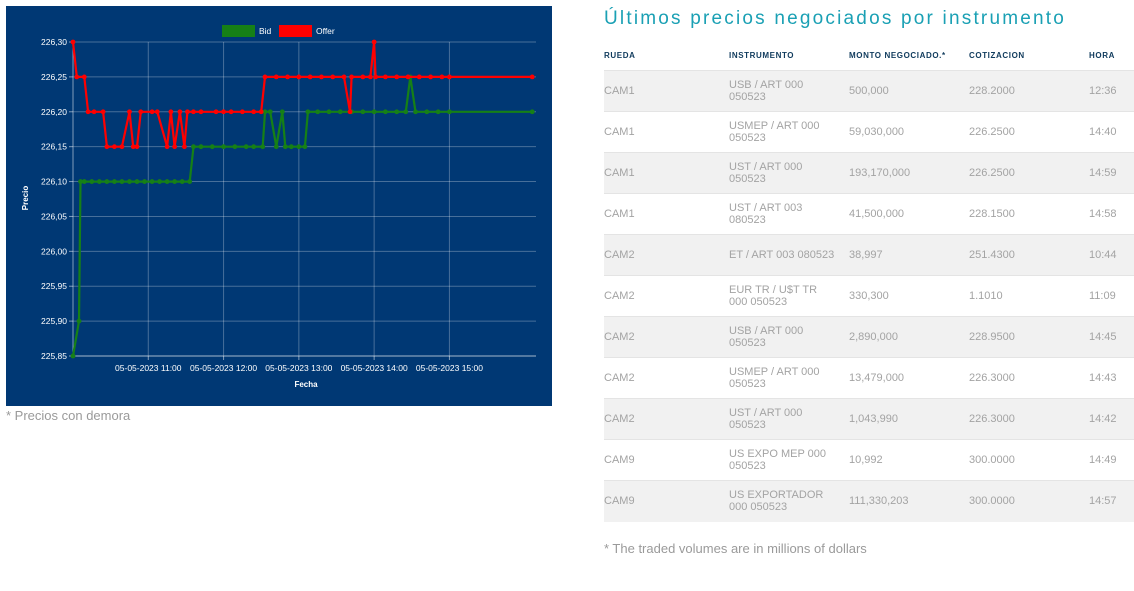 The image size is (1134, 591). What do you see at coordinates (54, 42) in the screenshot?
I see `y-tick-label: 226,30` at bounding box center [54, 42].